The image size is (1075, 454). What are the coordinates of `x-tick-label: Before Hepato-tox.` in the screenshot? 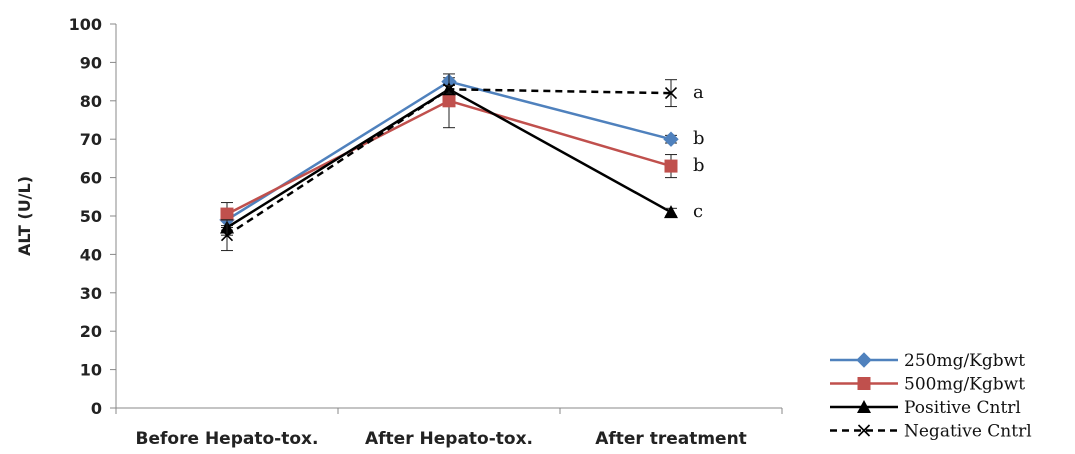 It's located at (227, 439).